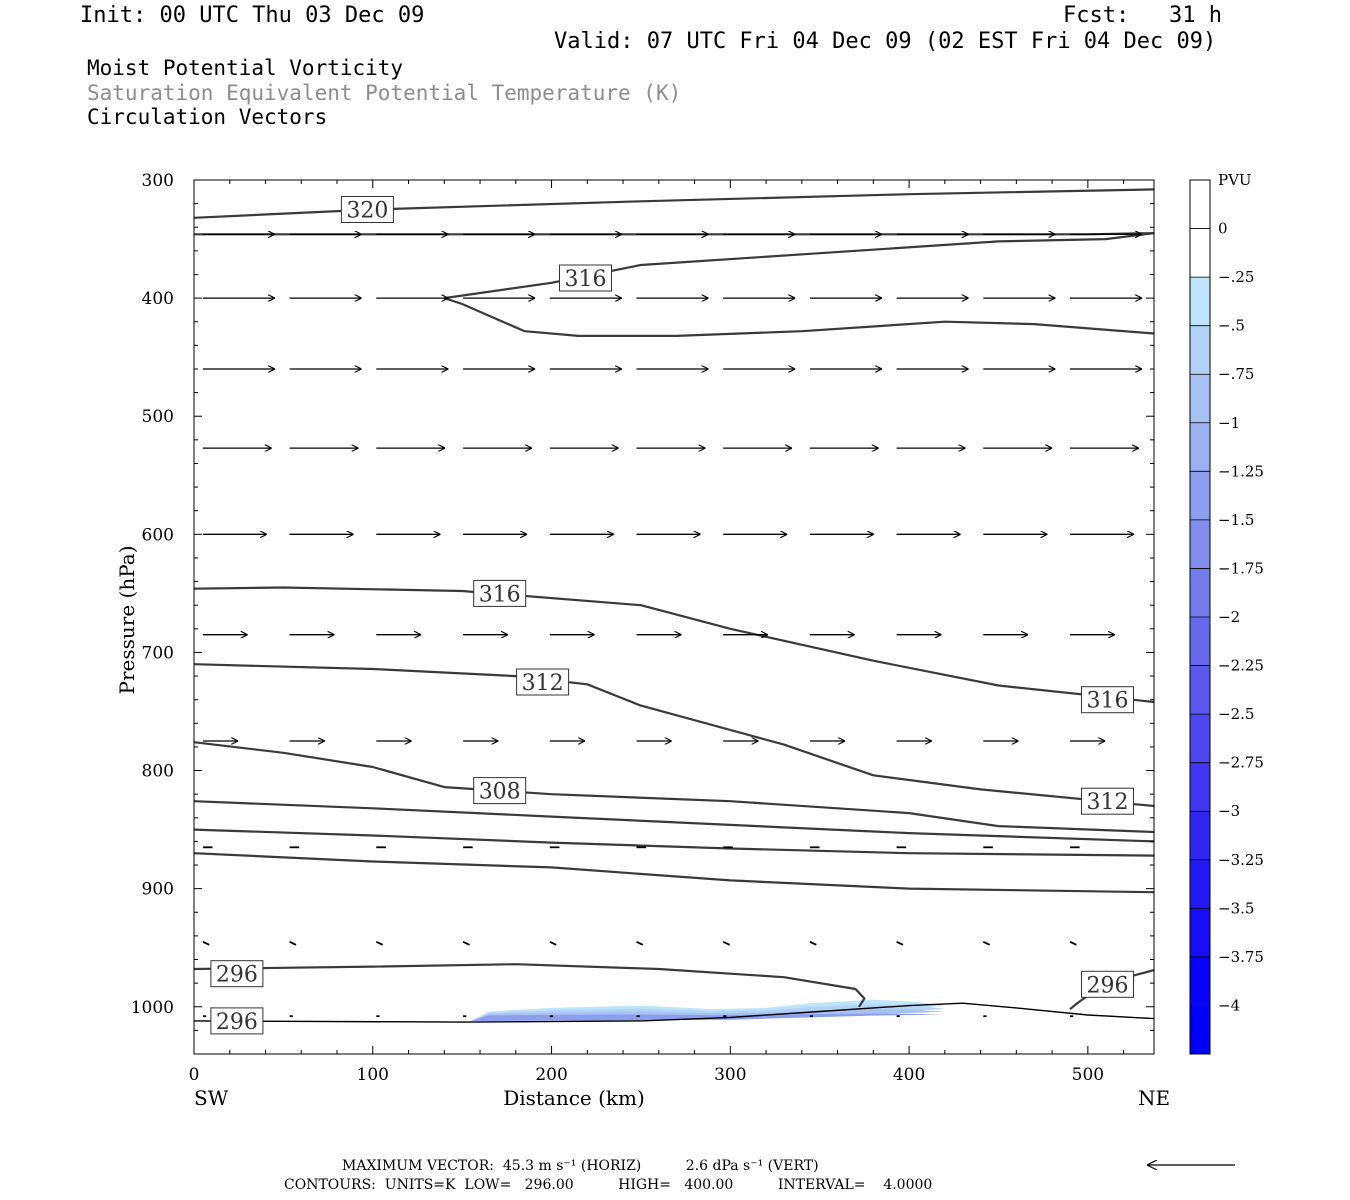 This screenshot has width=1350, height=1200. Describe the element at coordinates (1229, 811) in the screenshot. I see `colorbar-label: −3` at that location.